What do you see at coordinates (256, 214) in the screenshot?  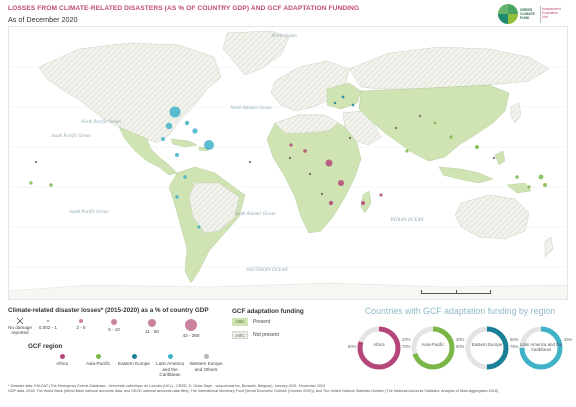 I see `ocean-label-south-atlantic: South Atlantic Ocean` at bounding box center [256, 214].